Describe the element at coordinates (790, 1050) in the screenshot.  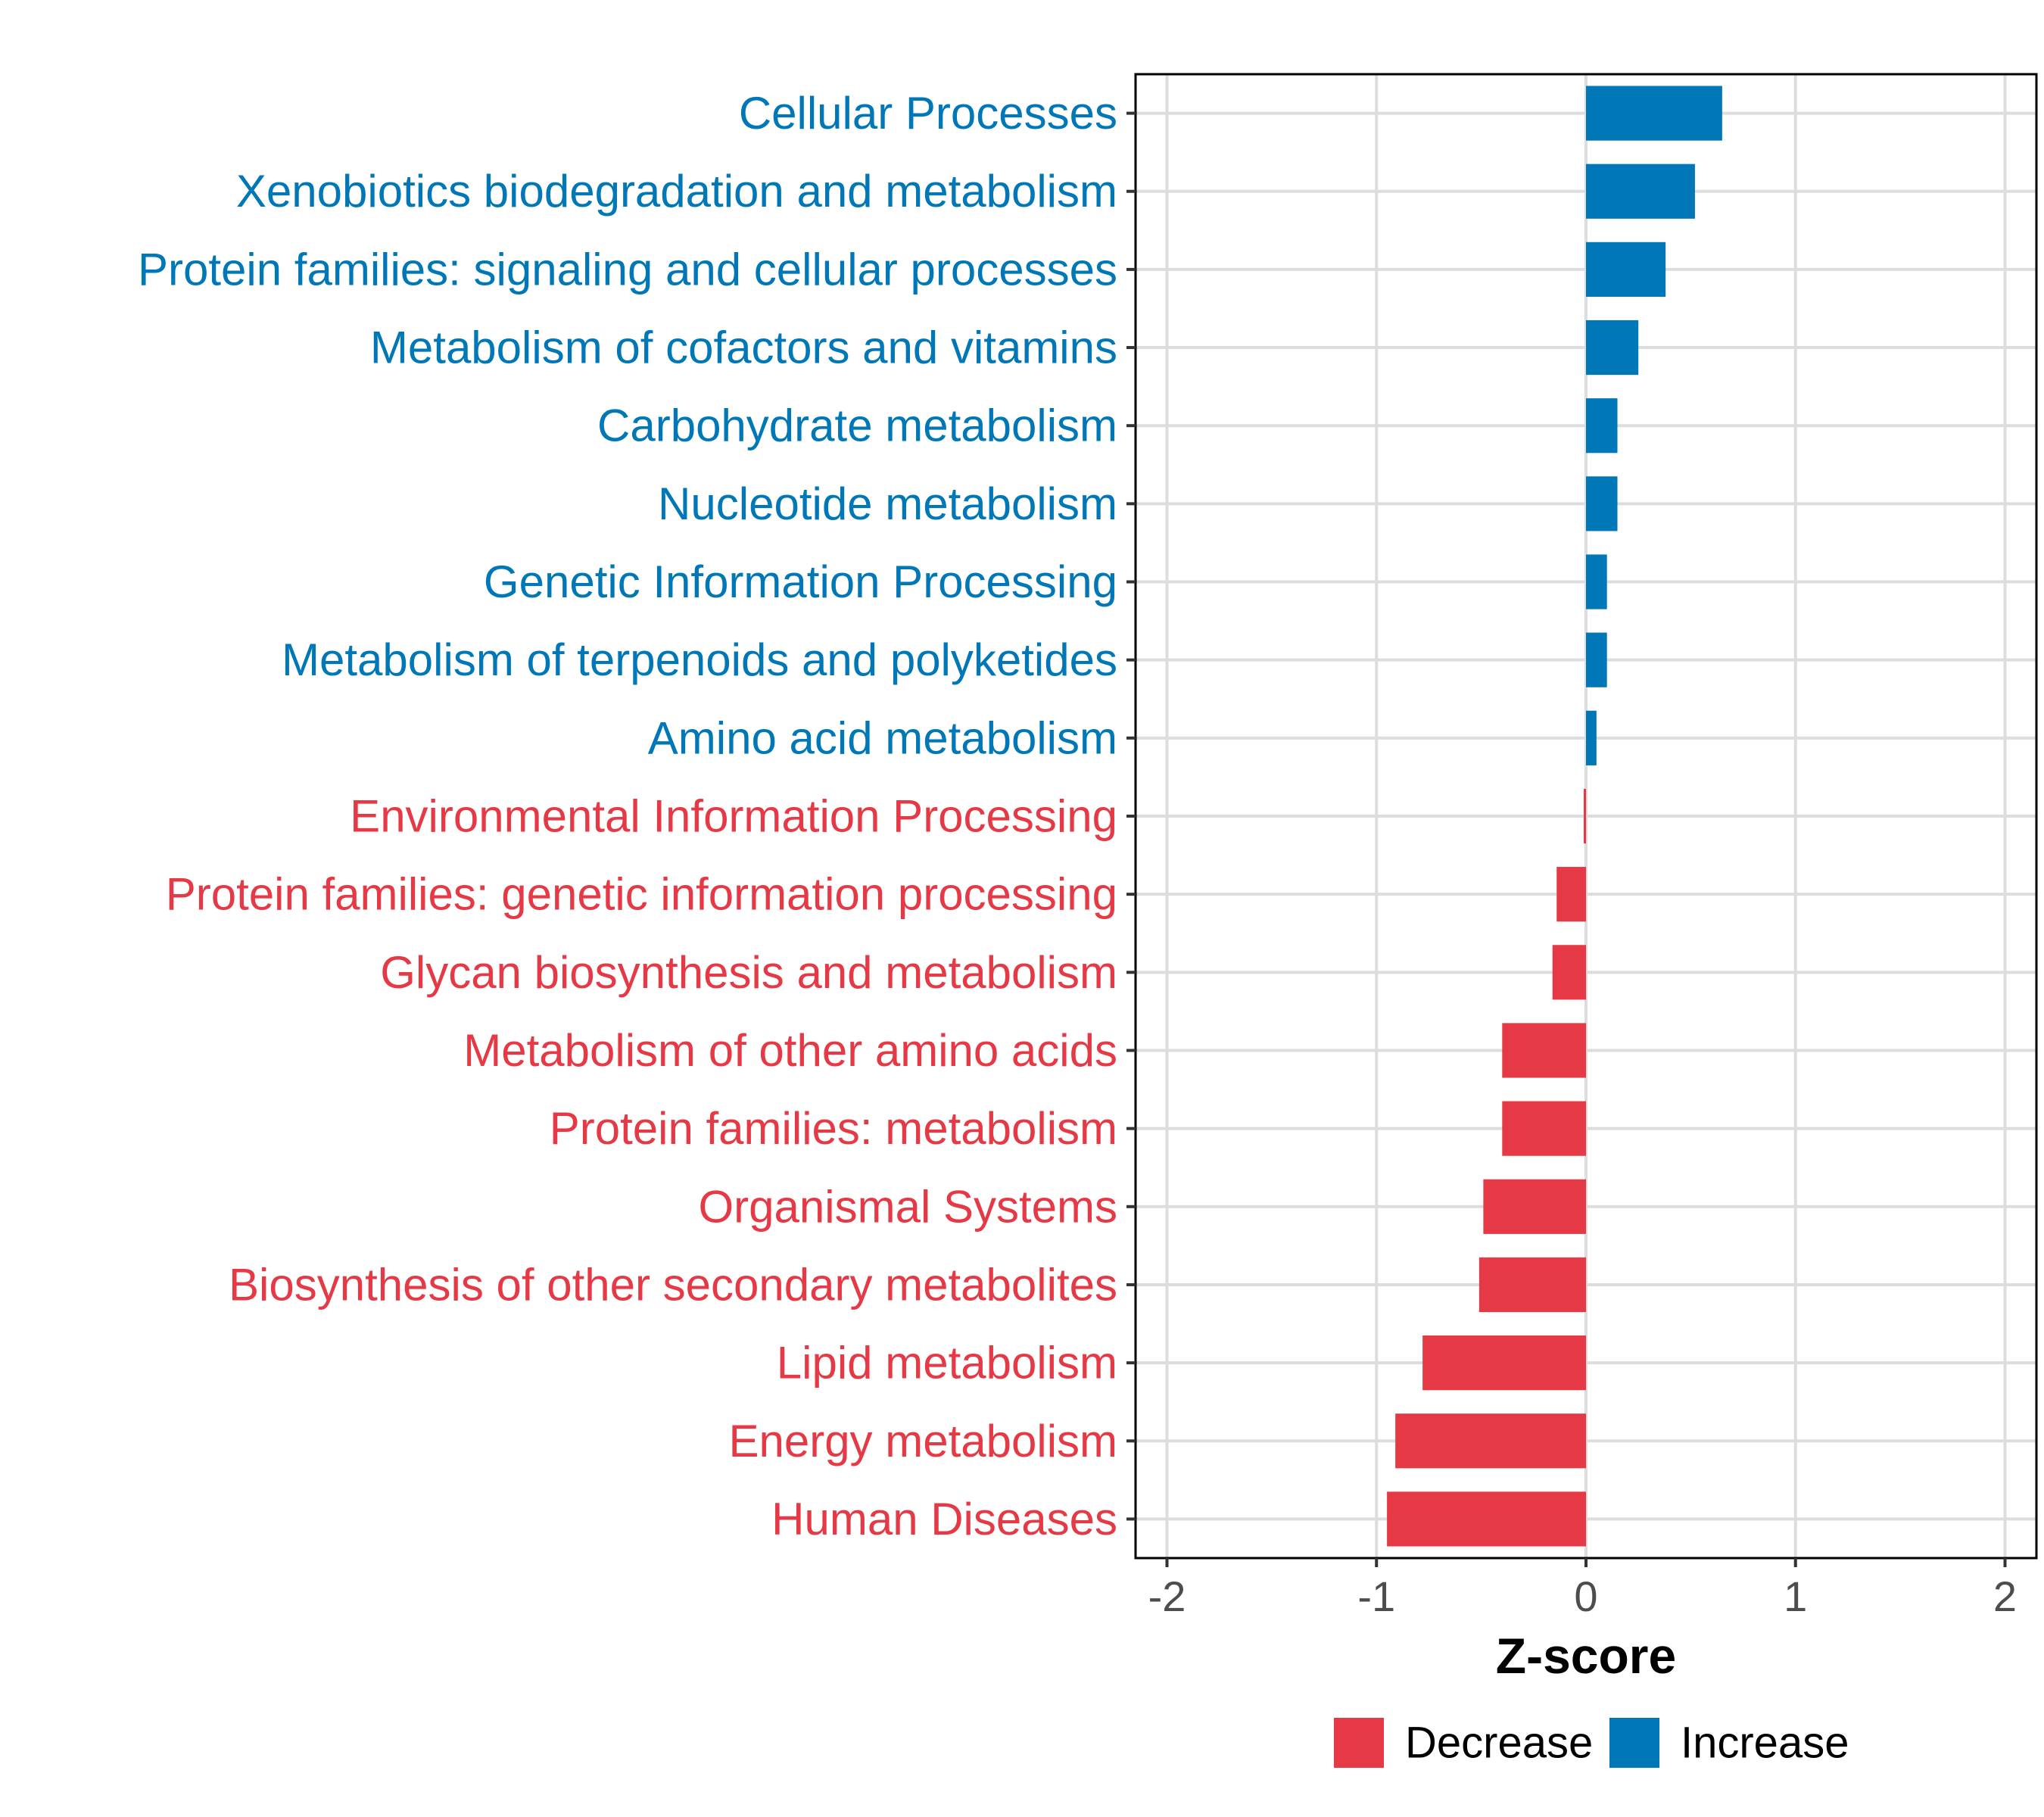
I see `category-label: Metabolism of other amino acids` at that location.